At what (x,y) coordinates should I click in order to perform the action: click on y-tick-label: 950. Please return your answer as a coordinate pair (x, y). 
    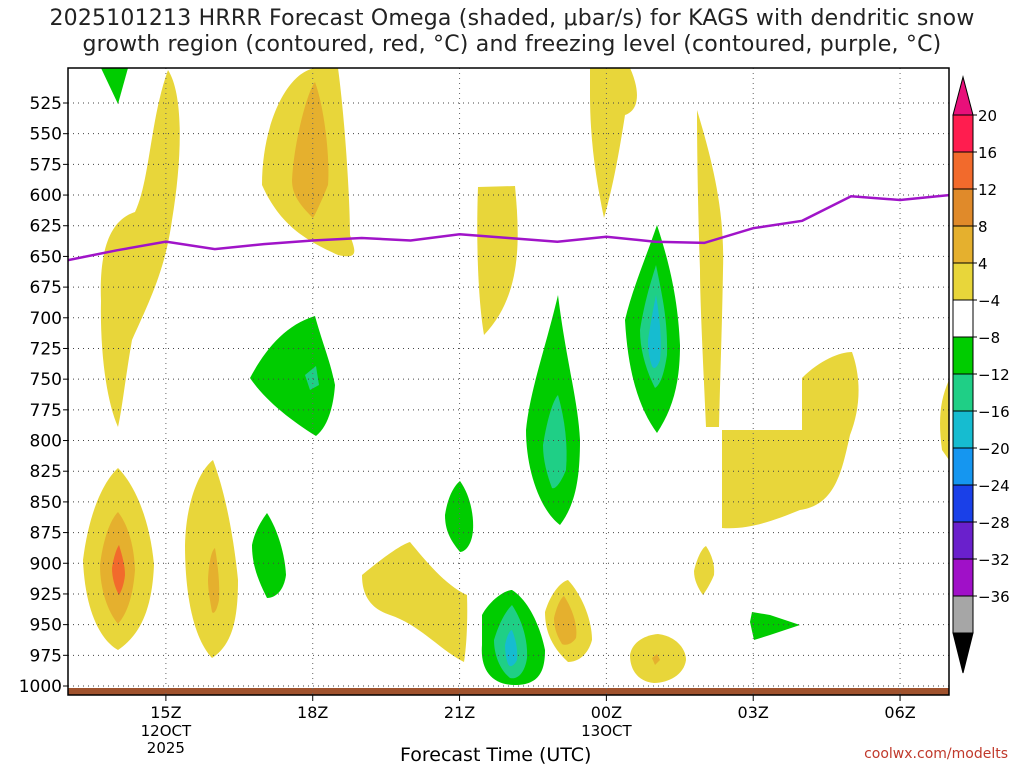
    Looking at the image, I should click on (46, 626).